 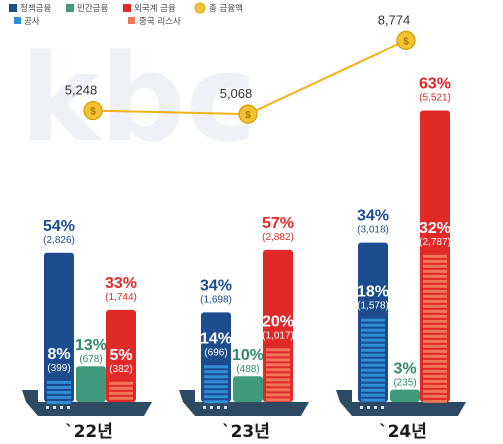 What do you see at coordinates (404, 369) in the screenshot?
I see `pct-label: 3%` at bounding box center [404, 369].